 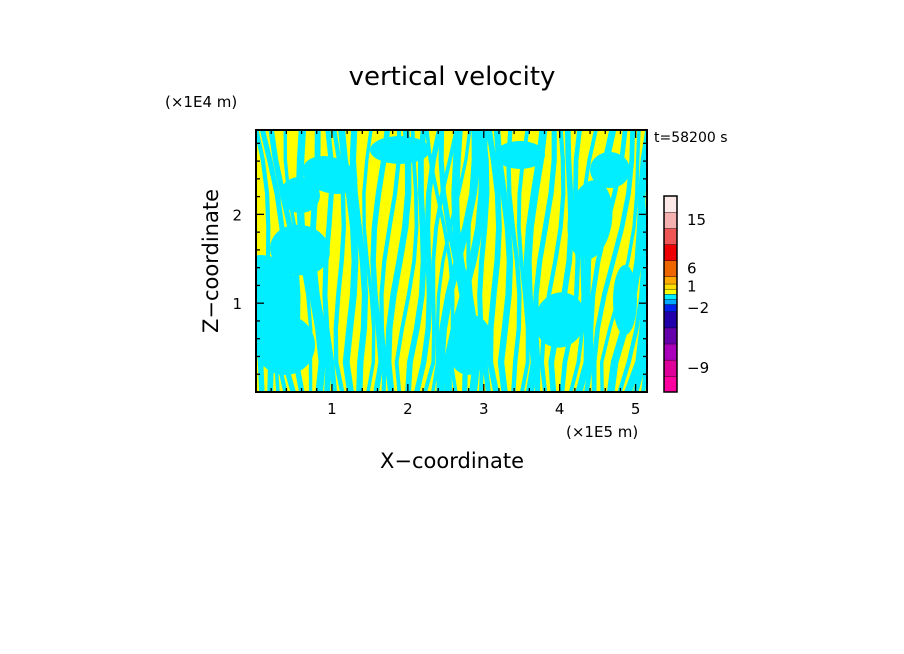 I want to click on x-tick-label: 3, so click(x=484, y=409).